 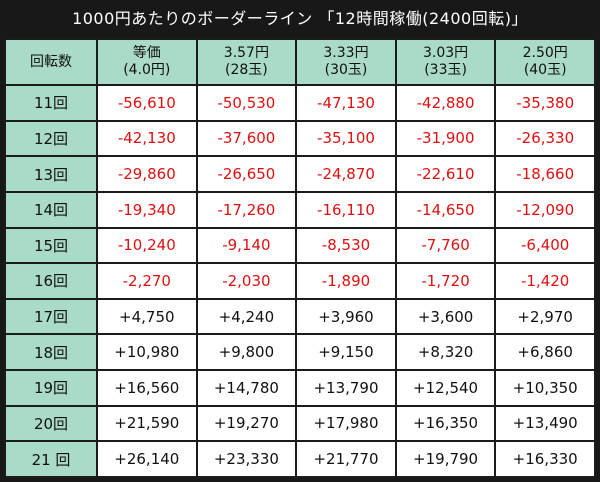 What do you see at coordinates (51, 174) in the screenshot?
I see `row-label-spins: 13回` at bounding box center [51, 174].